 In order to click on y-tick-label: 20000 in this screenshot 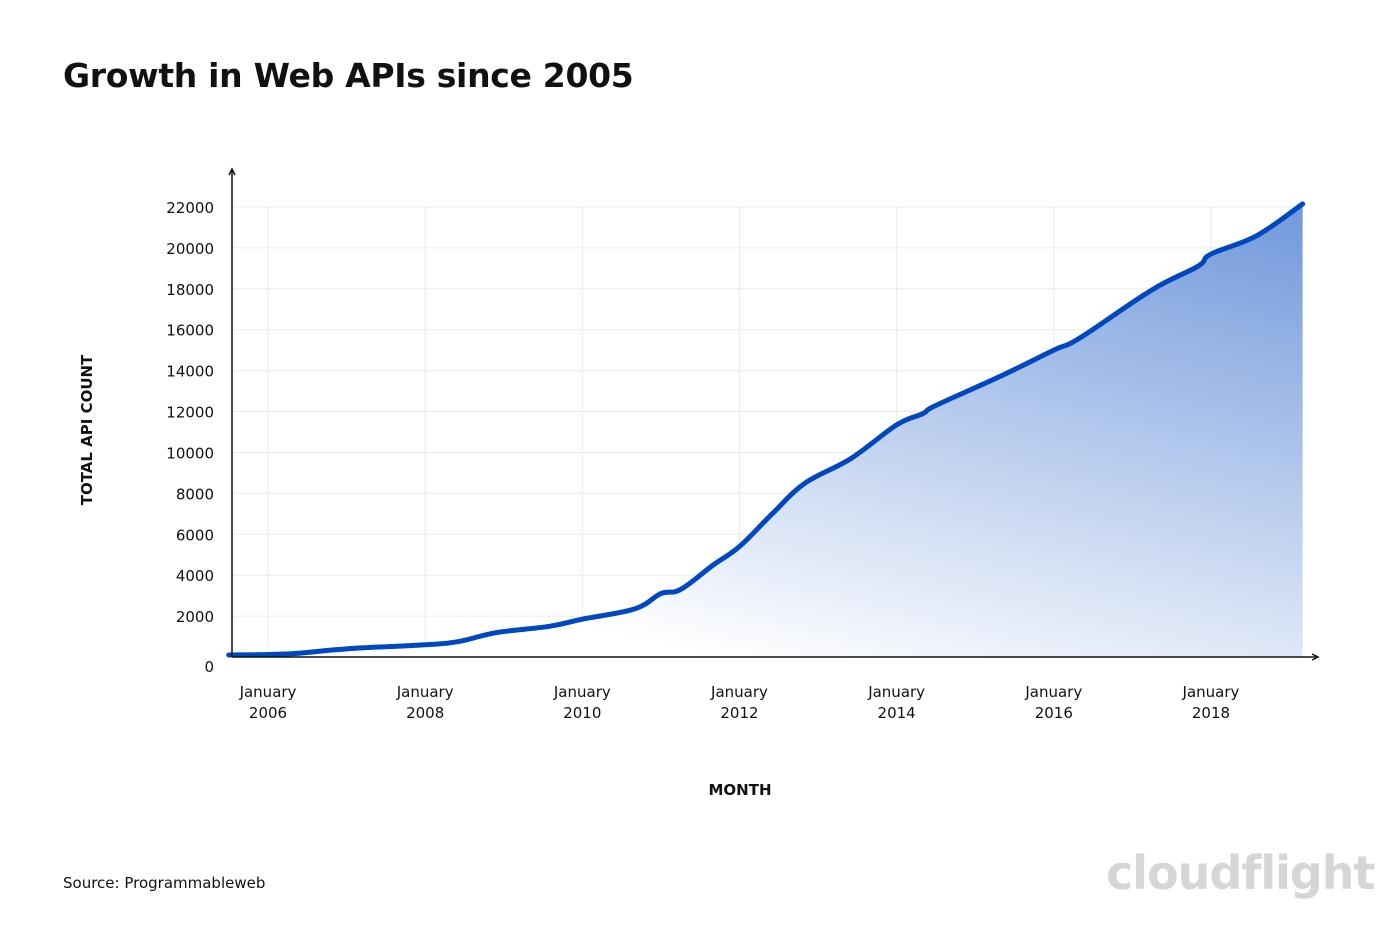, I will do `click(190, 249)`.